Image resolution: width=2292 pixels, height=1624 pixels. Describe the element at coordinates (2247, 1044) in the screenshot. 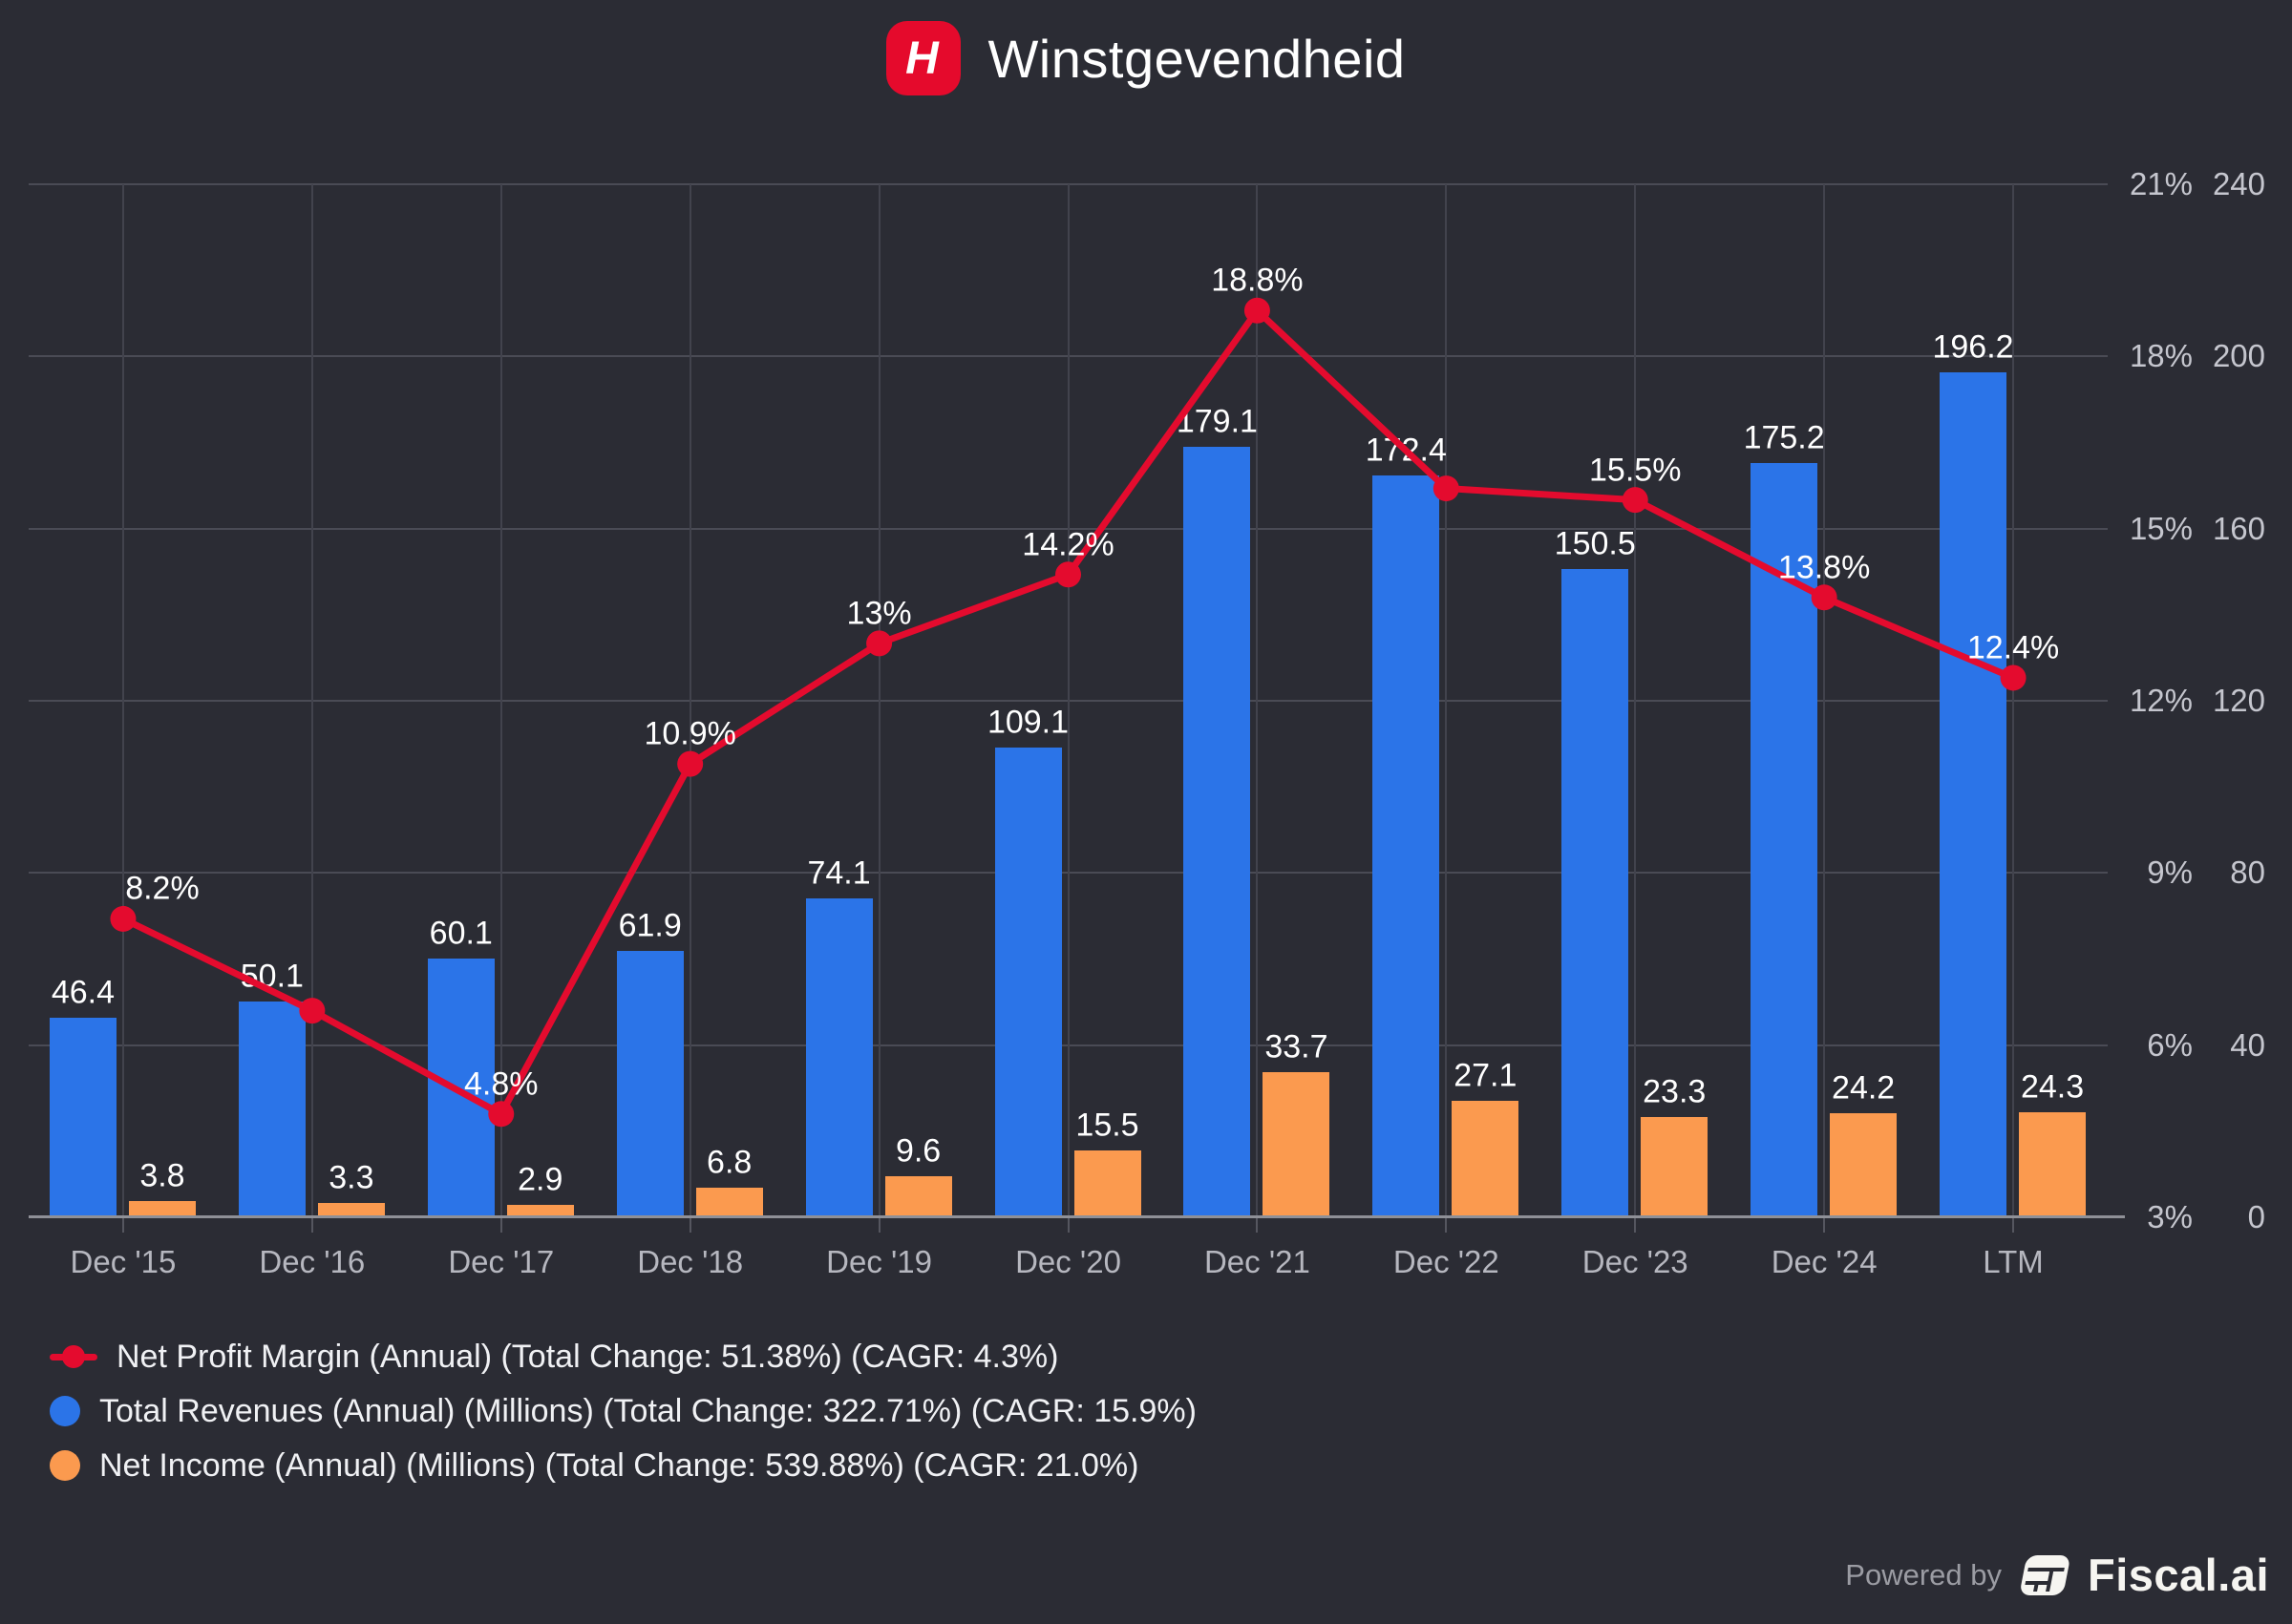

I see `axis-value-label: 40` at that location.